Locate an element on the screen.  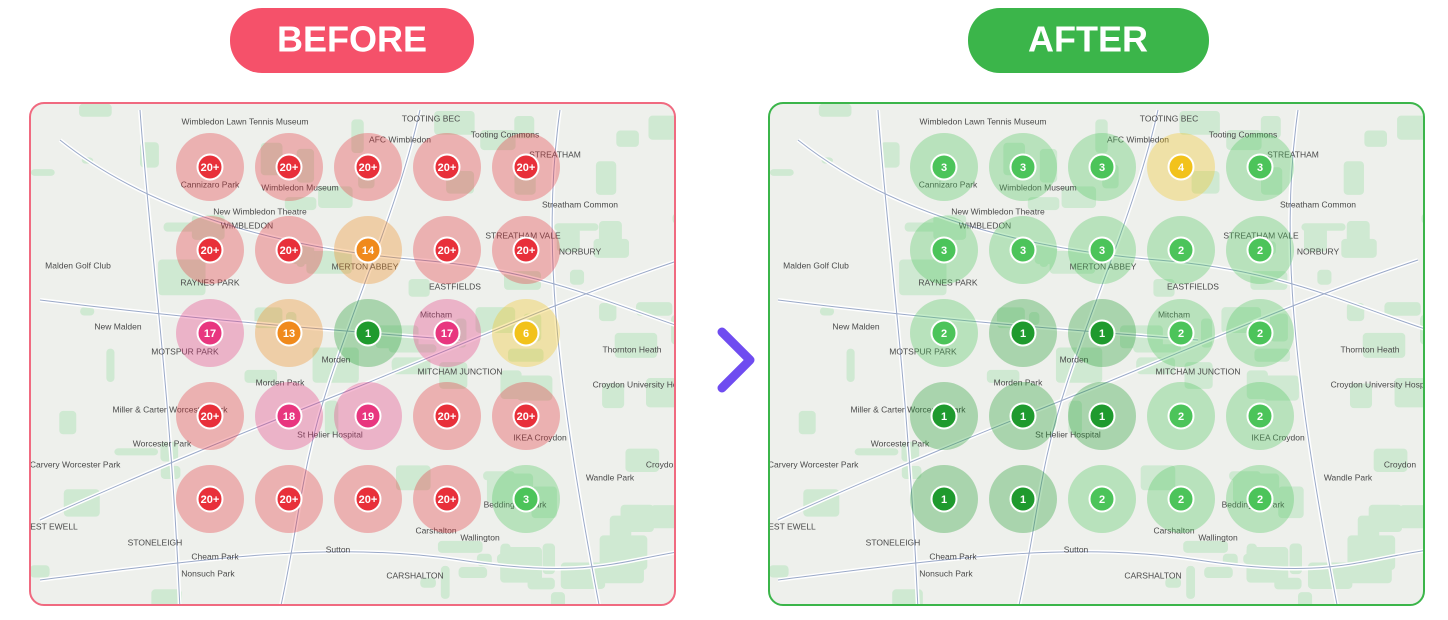
place-label: New Wimbledon Theatre is located at coordinates (998, 211).